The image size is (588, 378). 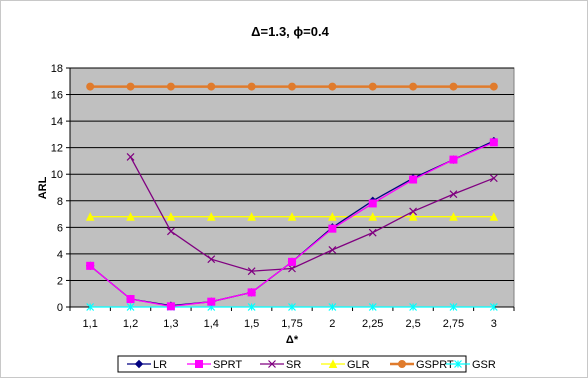 What do you see at coordinates (251, 324) in the screenshot?
I see `x-tick-label: 1,5` at bounding box center [251, 324].